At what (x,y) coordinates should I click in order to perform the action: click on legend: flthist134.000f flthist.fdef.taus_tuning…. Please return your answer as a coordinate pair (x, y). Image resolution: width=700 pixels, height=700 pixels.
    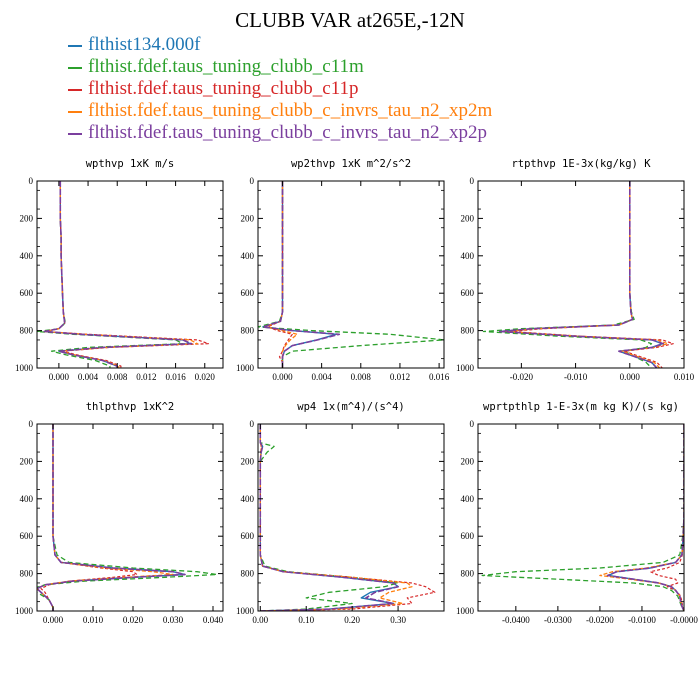
    Looking at the image, I should click on (280, 89).